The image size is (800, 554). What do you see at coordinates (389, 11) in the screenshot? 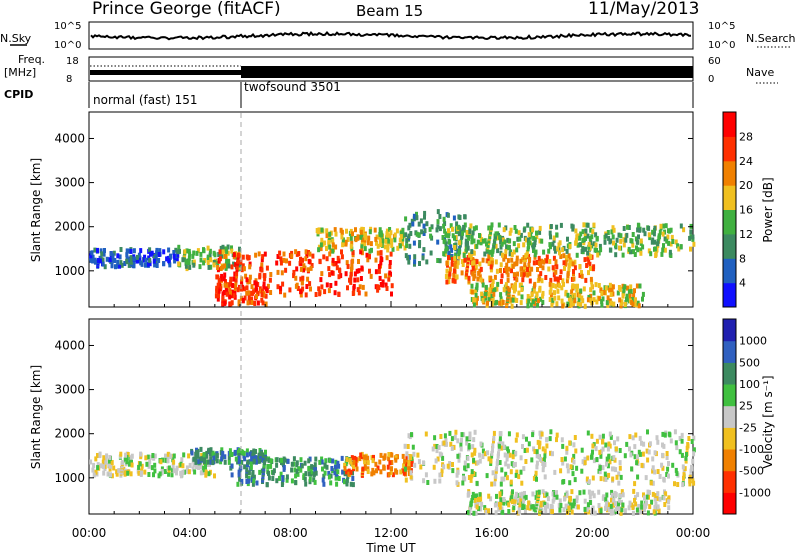
I see `beam-label: Beam 15` at bounding box center [389, 11].